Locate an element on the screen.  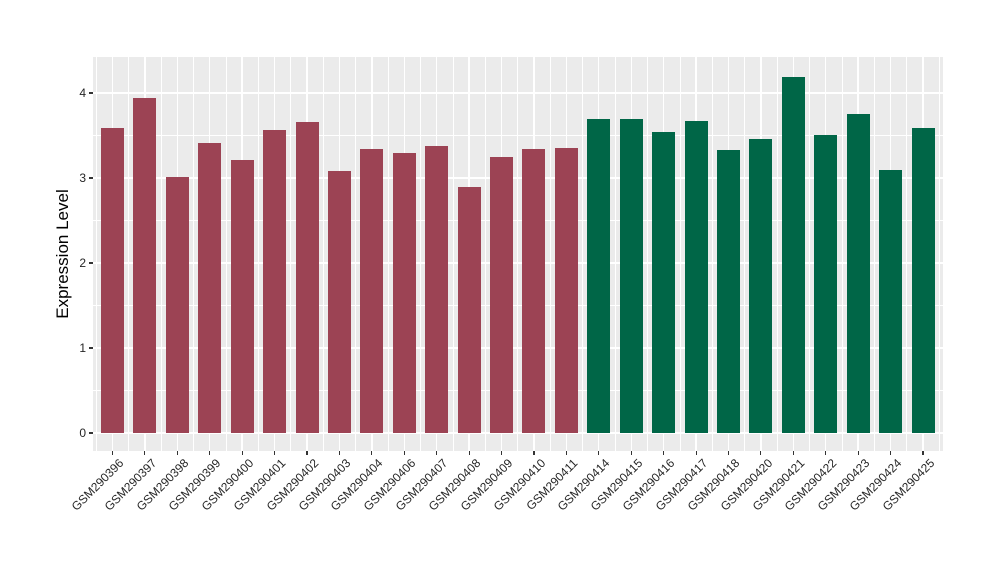
y-tick-label: 3 is located at coordinates (82, 178).